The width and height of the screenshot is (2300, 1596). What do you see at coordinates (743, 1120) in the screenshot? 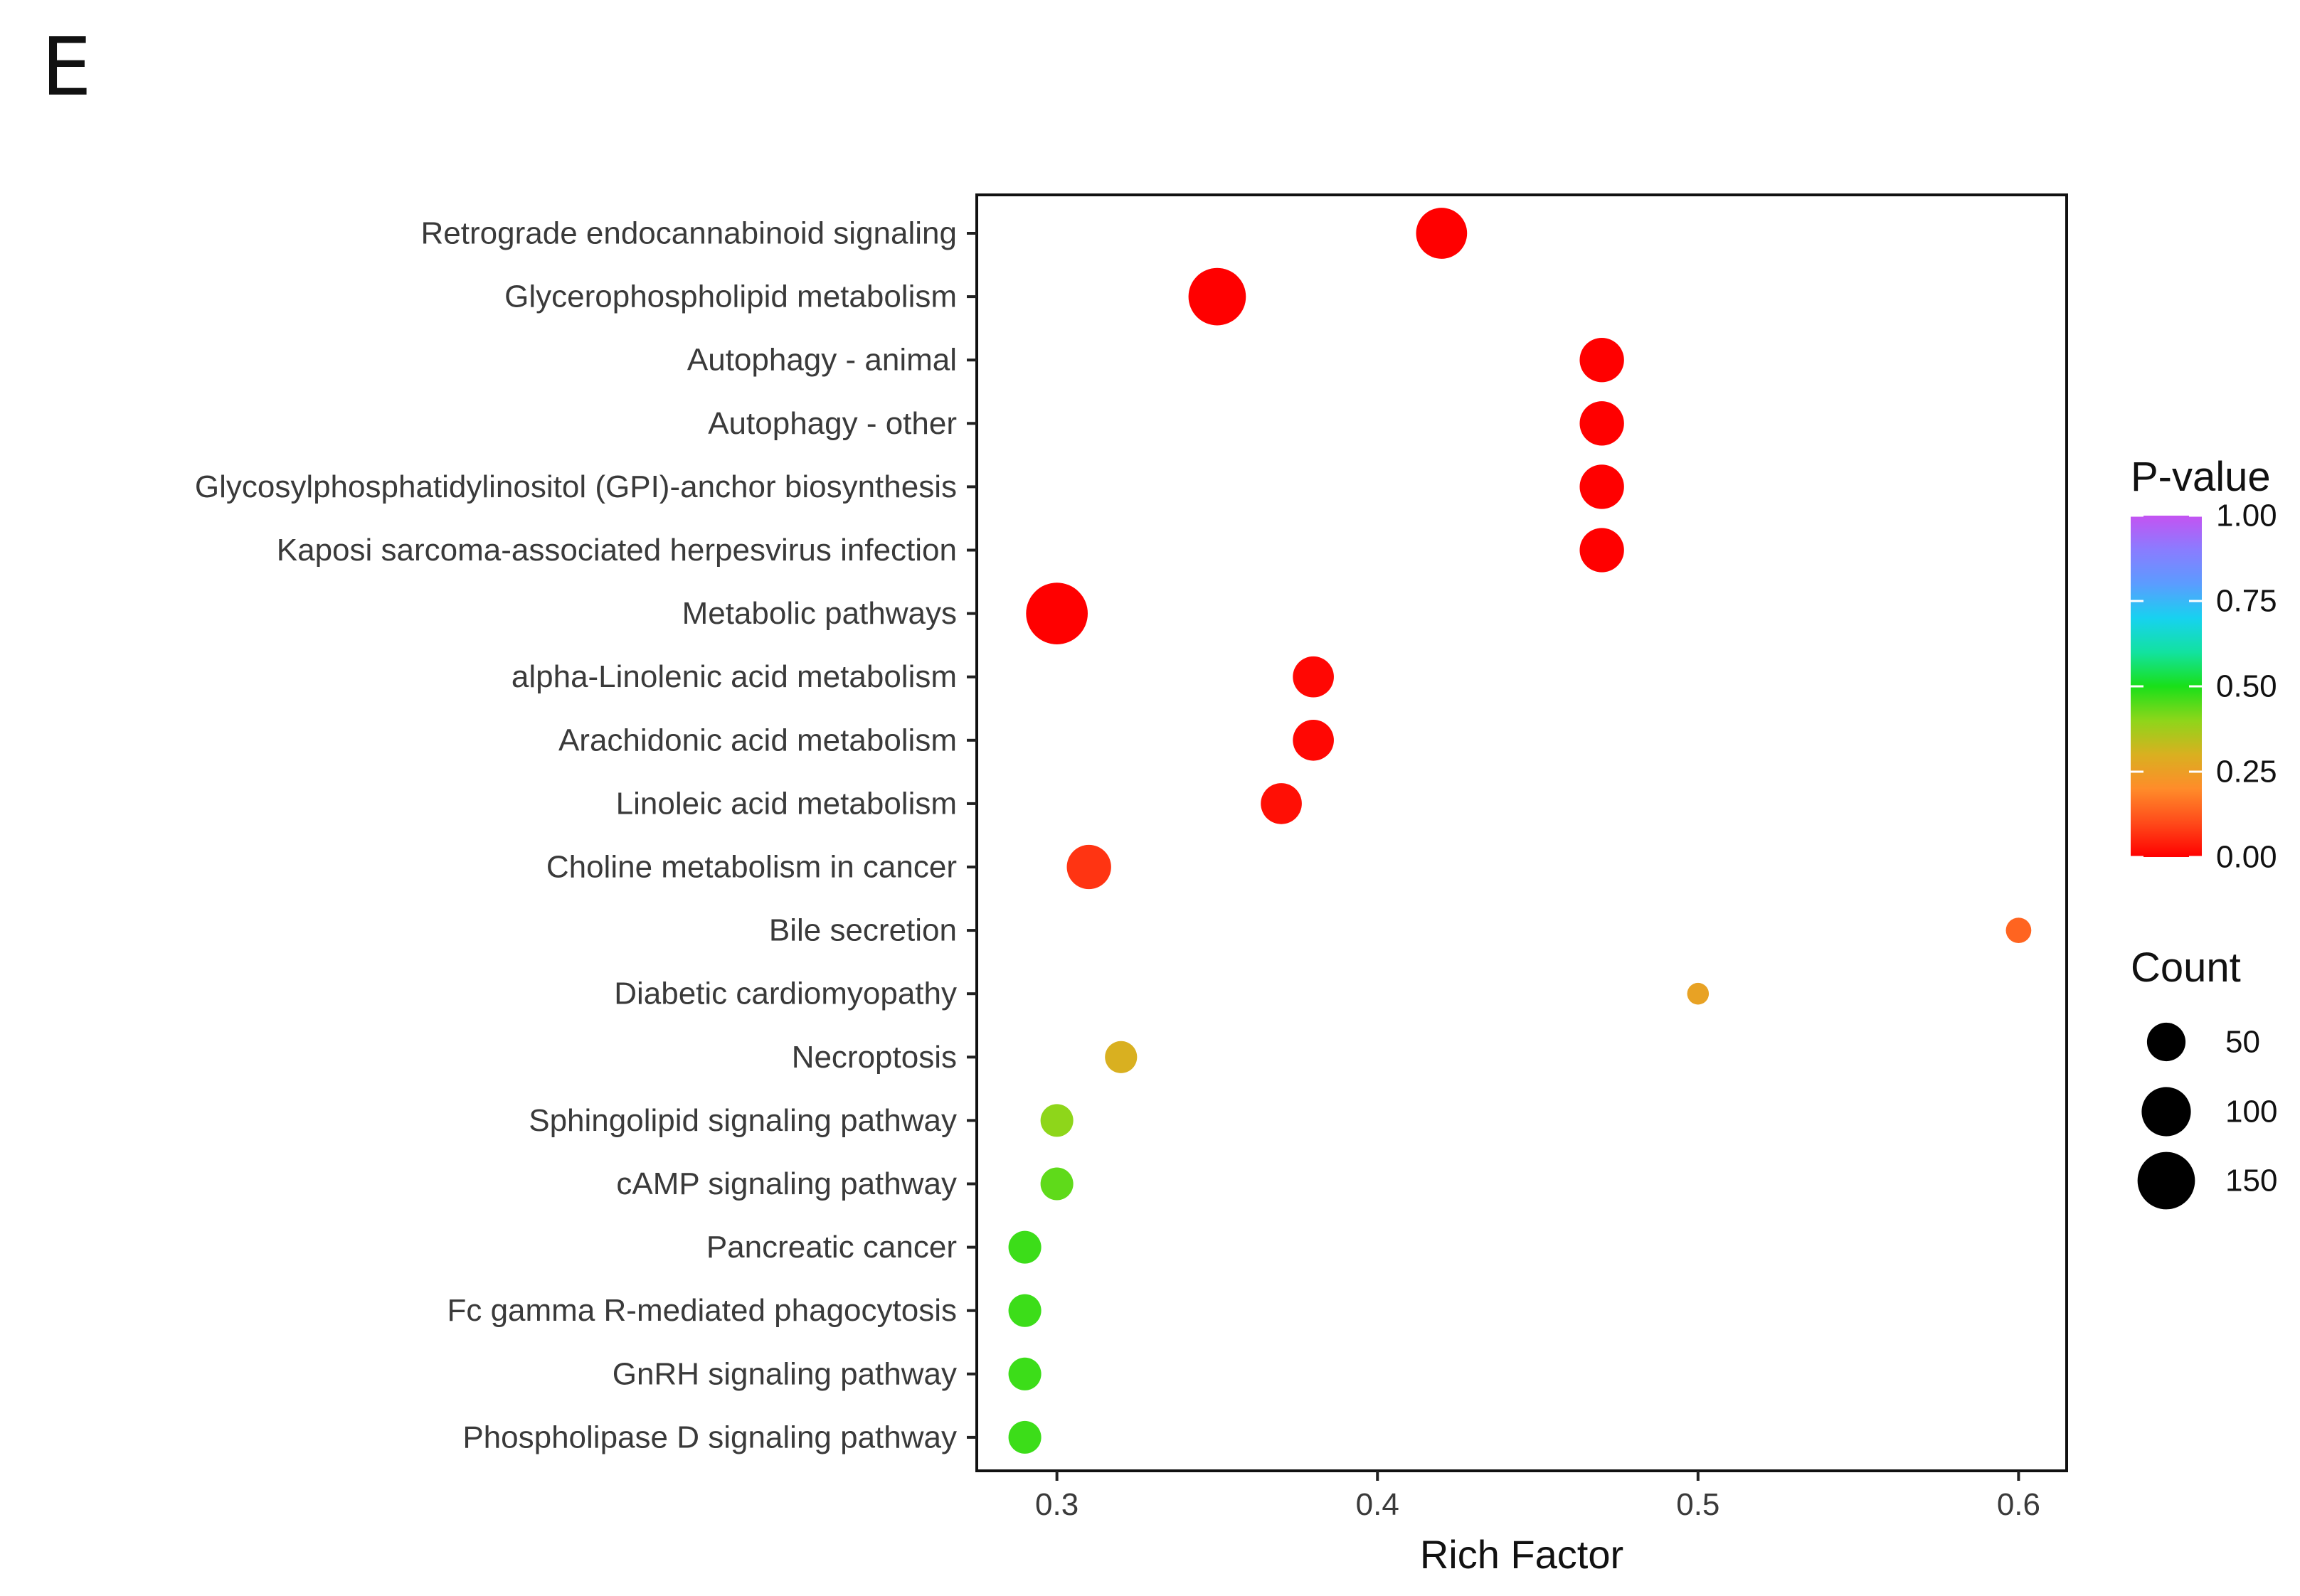
I see `y-tick-label: Sphingolipid signaling pathway` at bounding box center [743, 1120].